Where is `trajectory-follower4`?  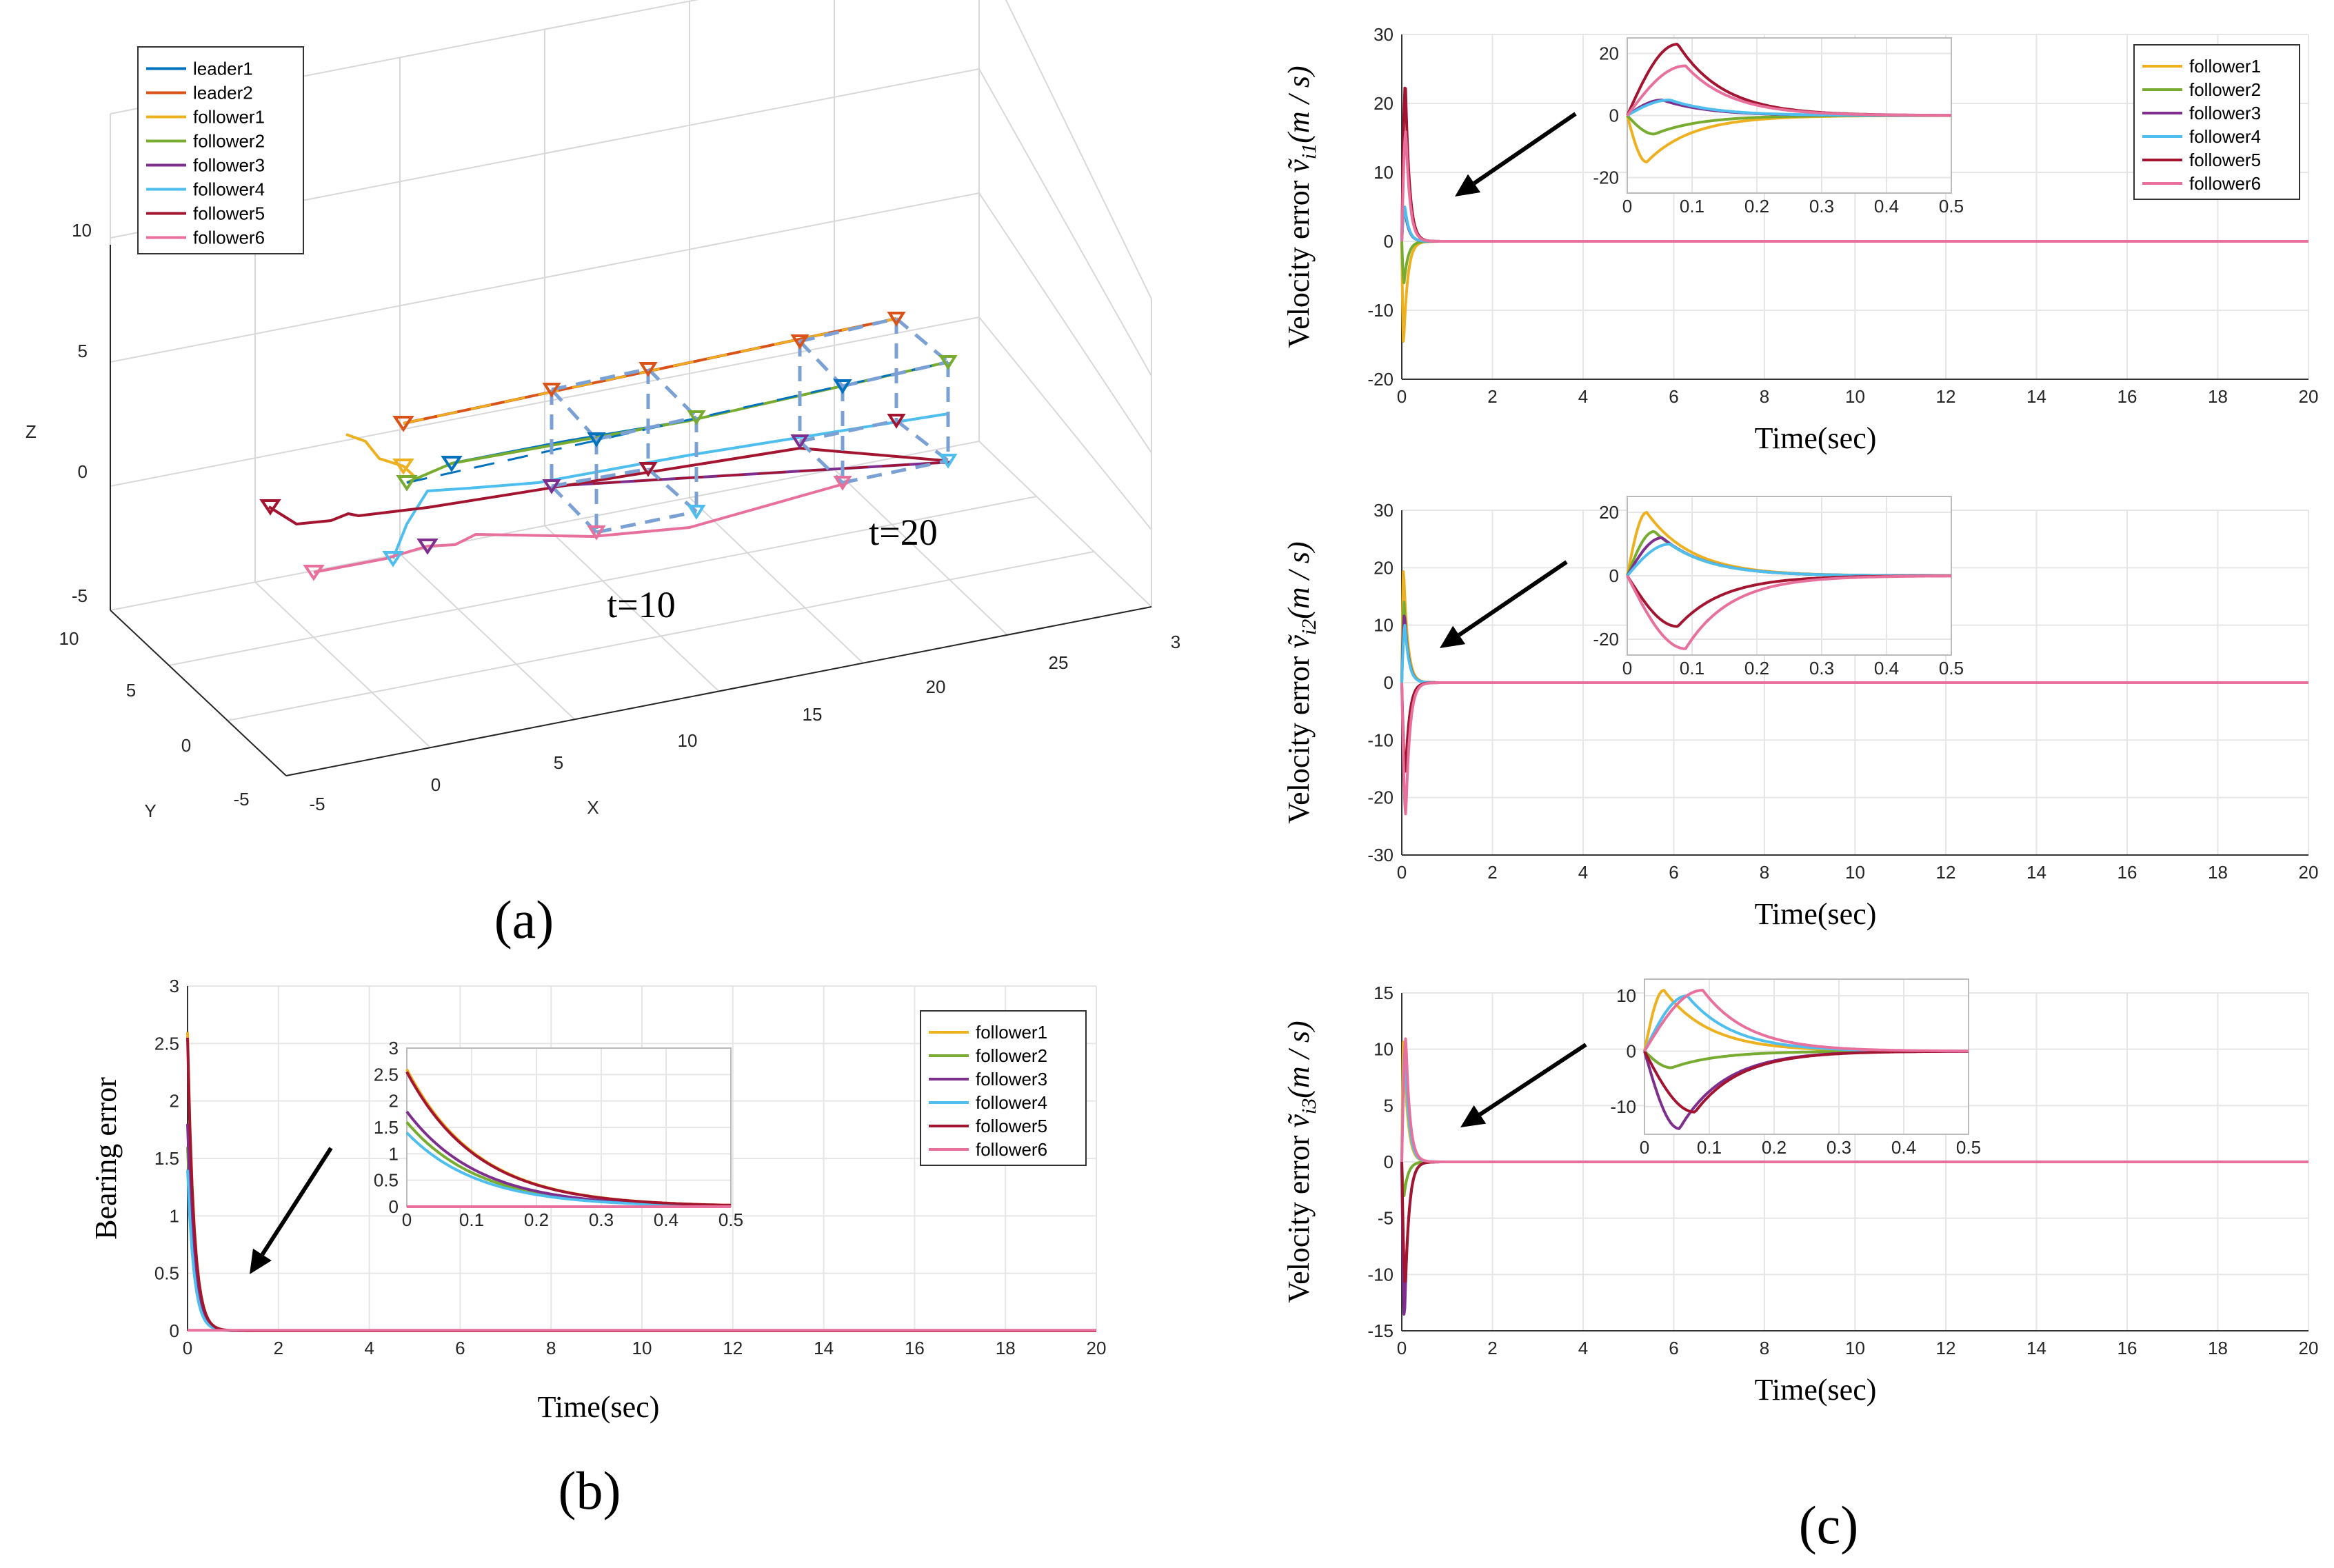 trajectory-follower4 is located at coordinates (670, 485).